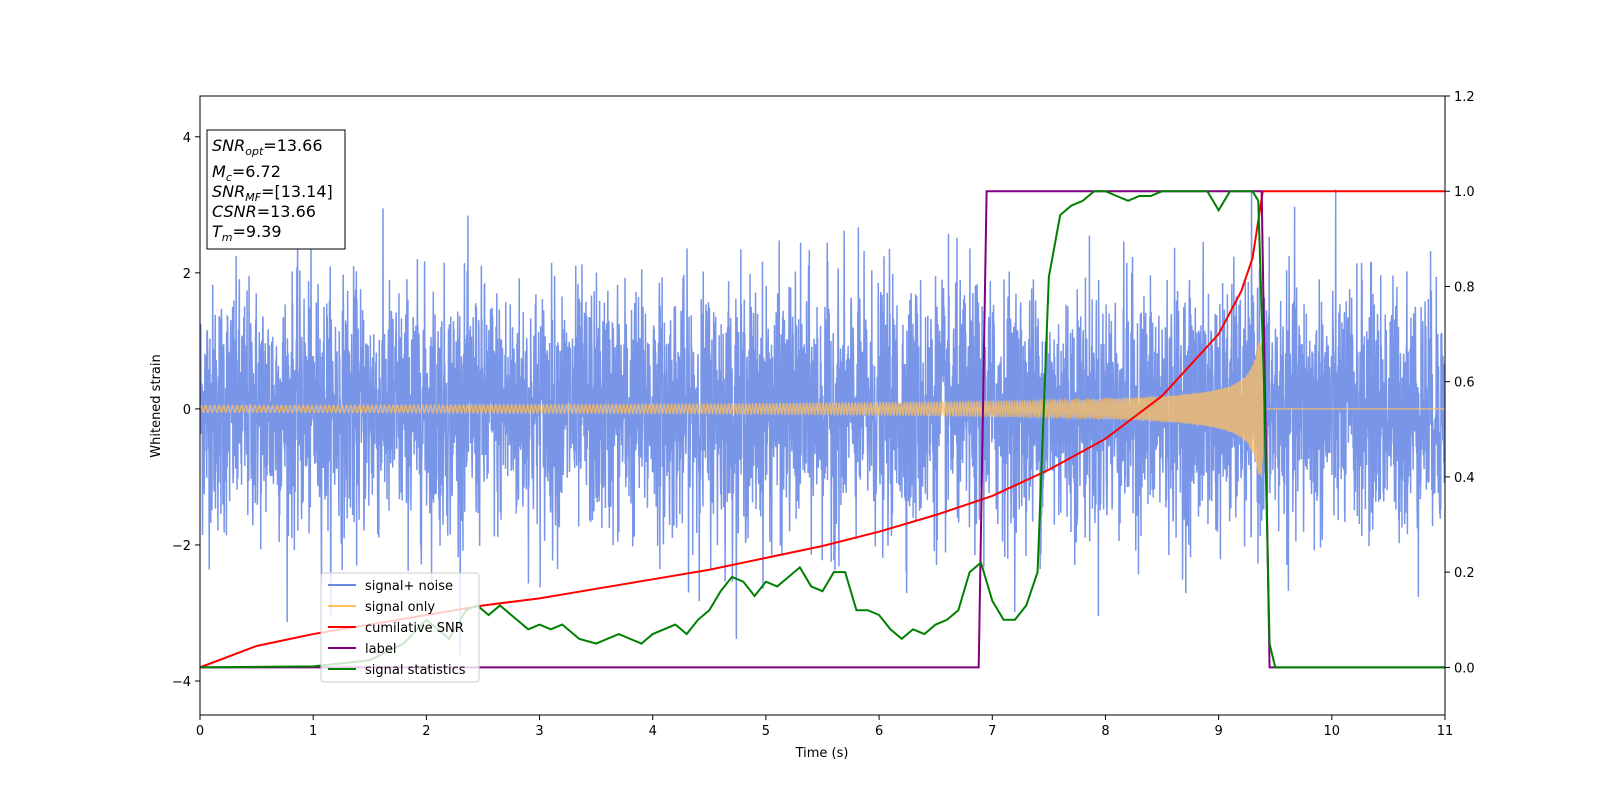 This screenshot has height=800, width=1600. What do you see at coordinates (1445, 731) in the screenshot?
I see `x-tick-label: 11` at bounding box center [1445, 731].